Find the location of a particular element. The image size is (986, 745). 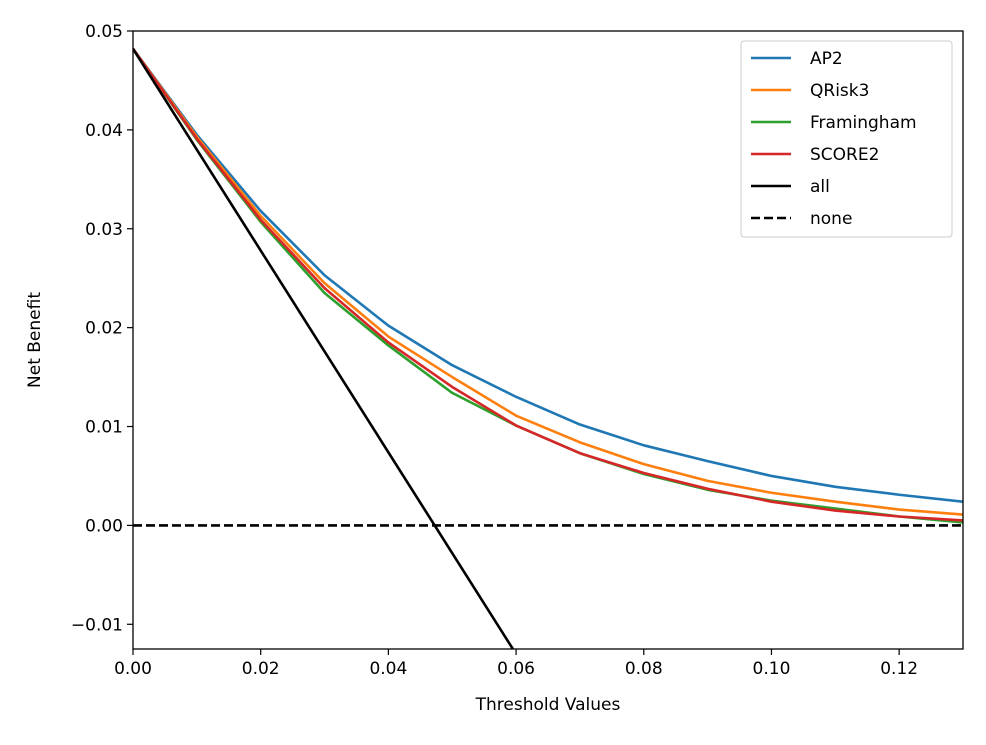

x-axis: 0.00 0.02 0.04 0.06 0.08 0.10 0.12 is located at coordinates (516, 664).